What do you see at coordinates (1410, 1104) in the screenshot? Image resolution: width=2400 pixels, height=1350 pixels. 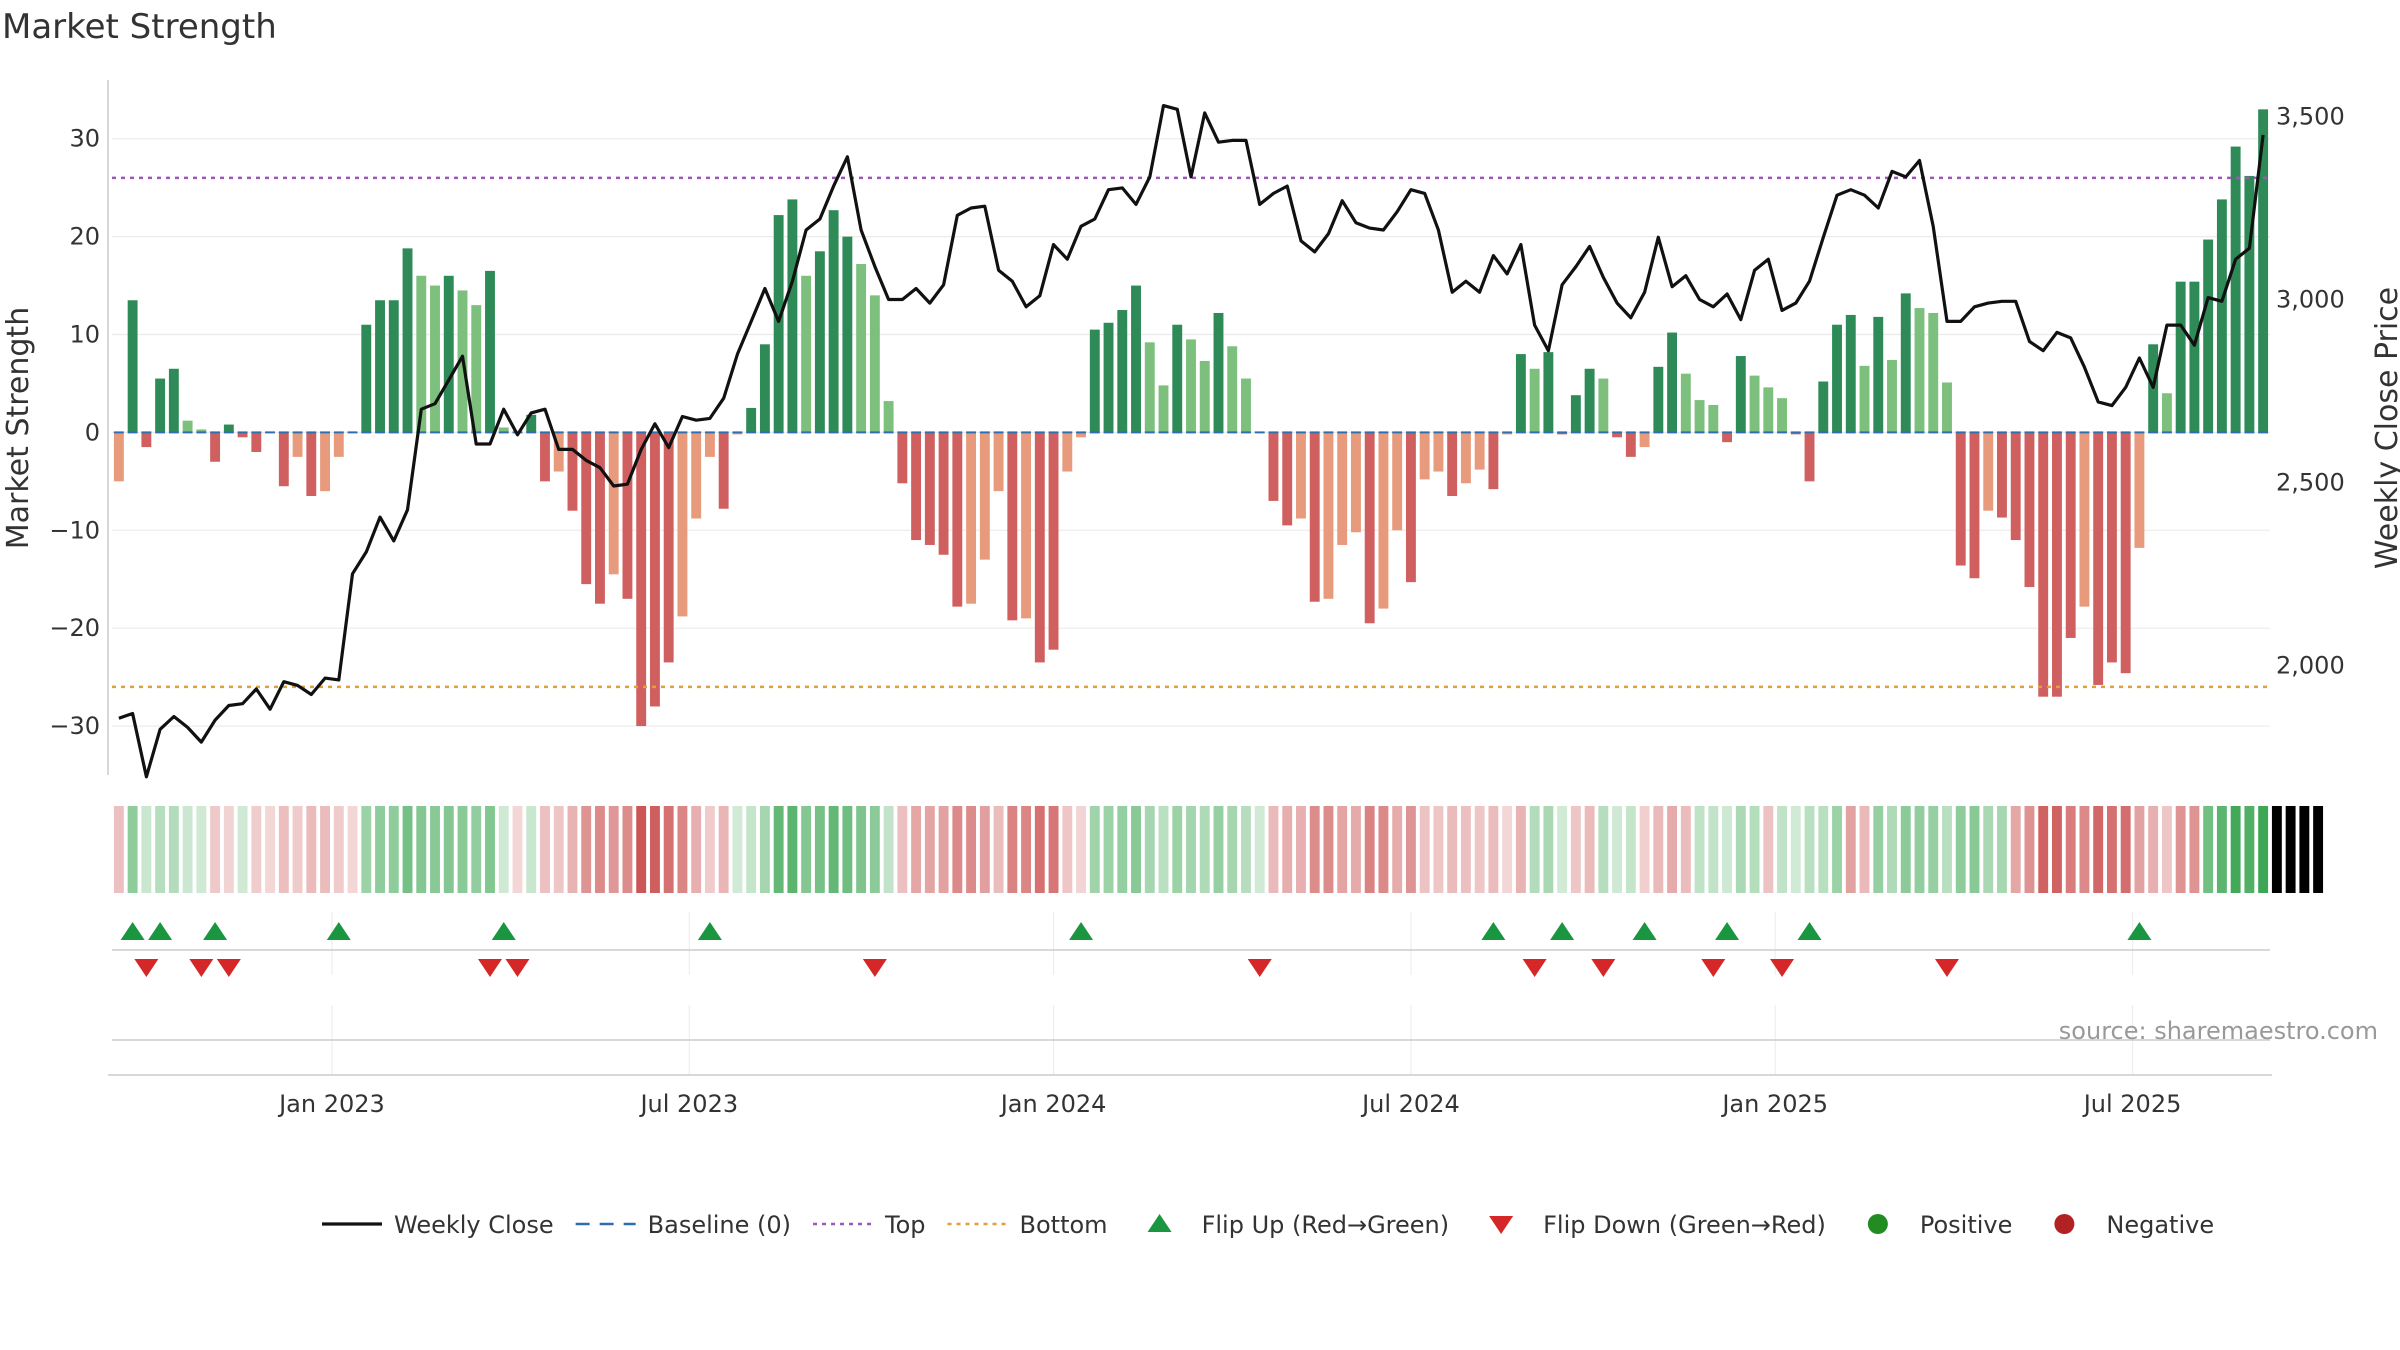 I see `x-tick-label: Jul 2024` at bounding box center [1410, 1104].